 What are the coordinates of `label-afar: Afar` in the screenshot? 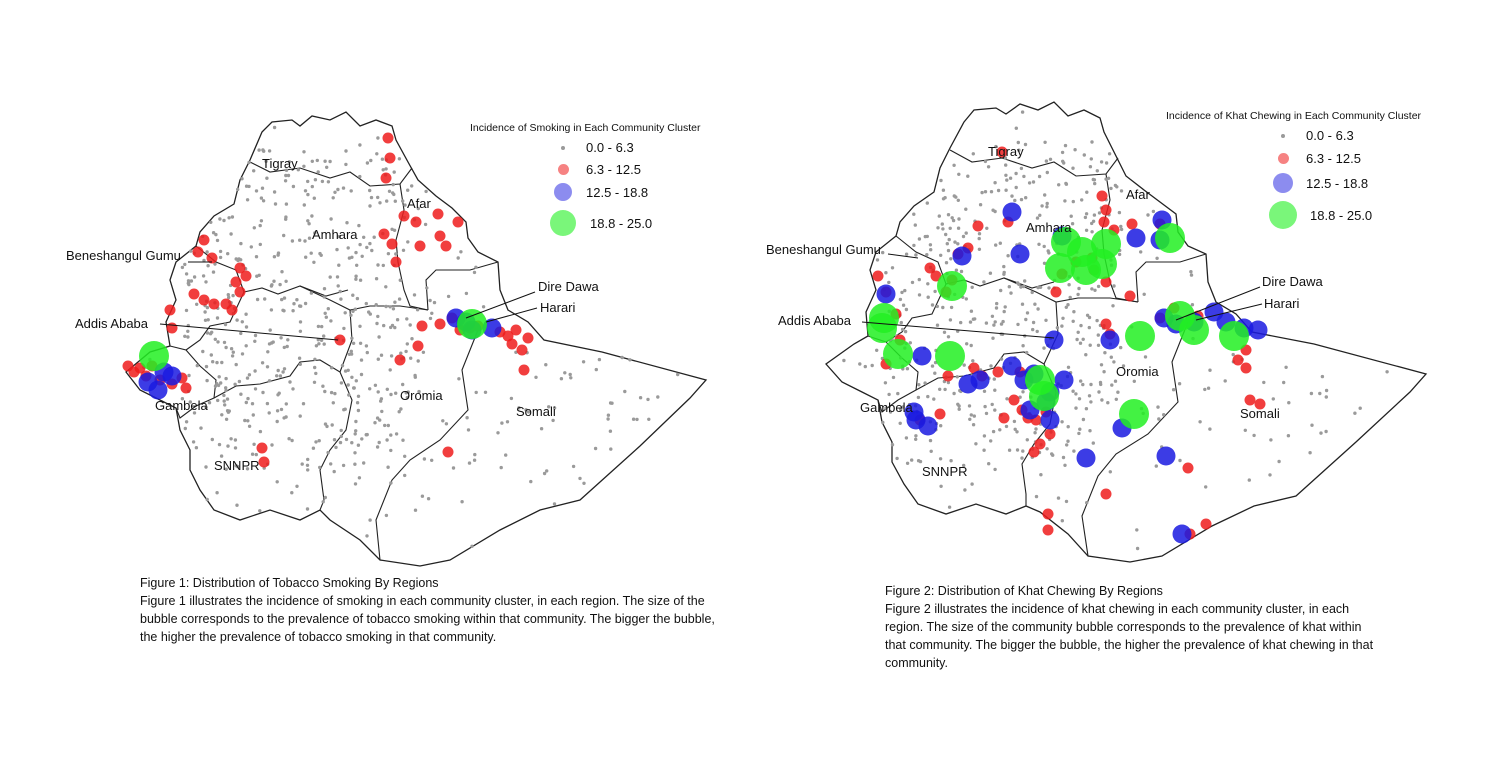 It's located at (1138, 194).